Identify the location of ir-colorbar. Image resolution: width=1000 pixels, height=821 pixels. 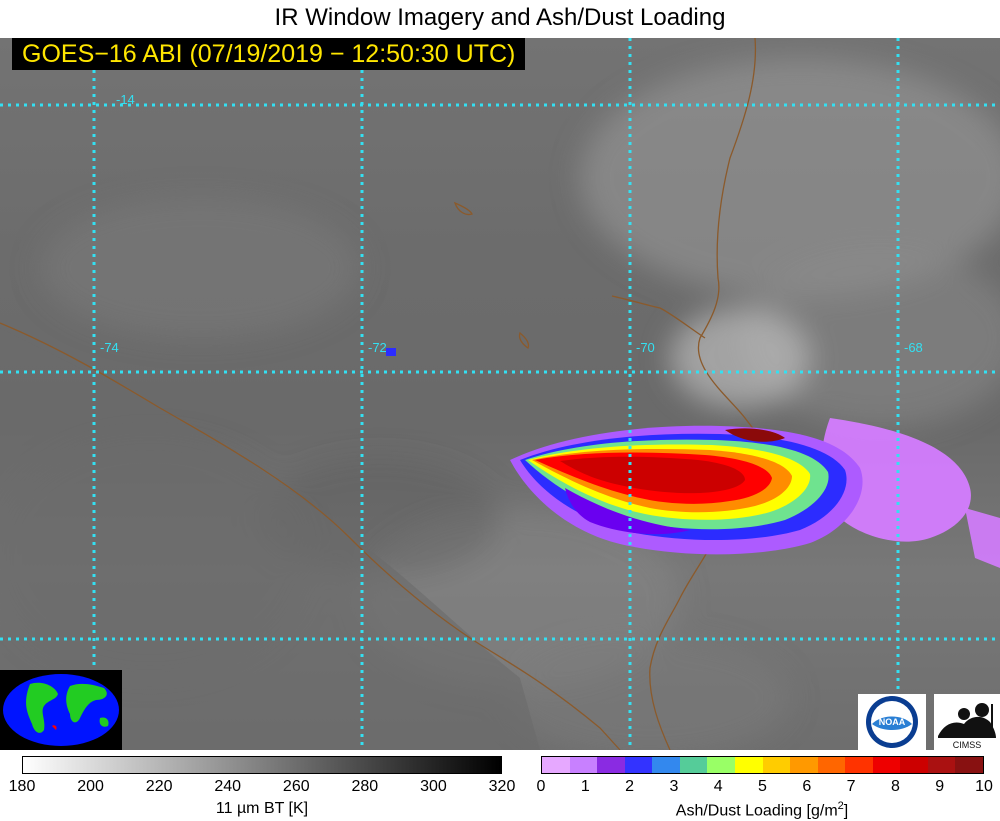
(262, 765).